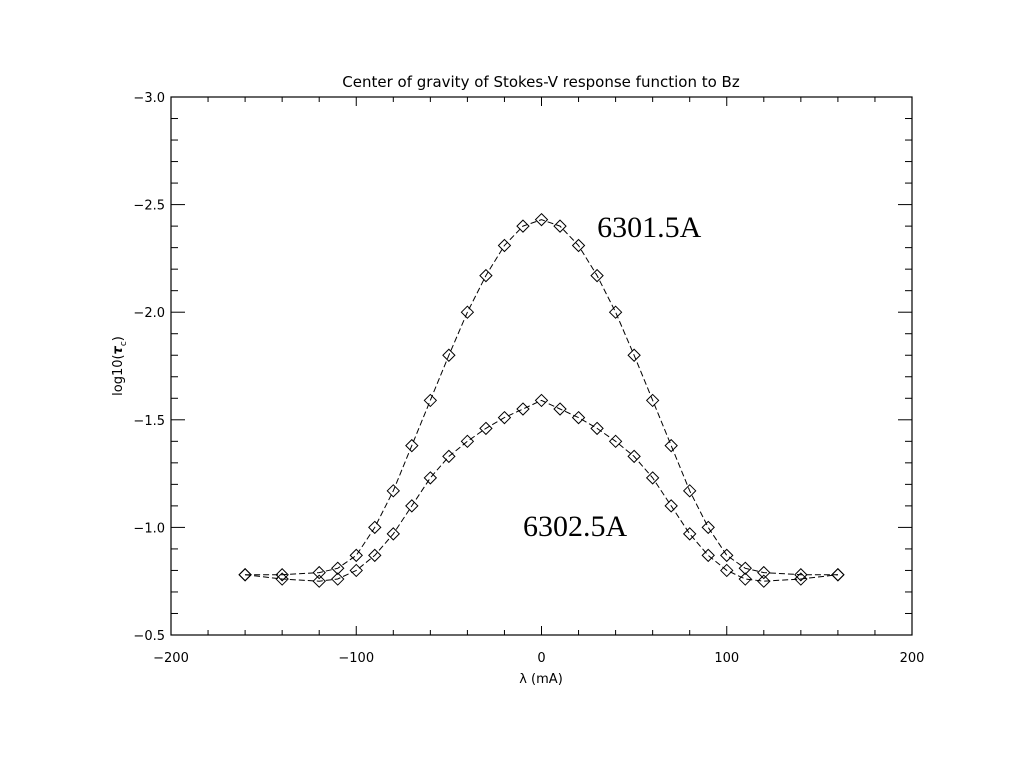 The width and height of the screenshot is (1024, 768). What do you see at coordinates (149, 98) in the screenshot?
I see `y-tick-label: −3.0` at bounding box center [149, 98].